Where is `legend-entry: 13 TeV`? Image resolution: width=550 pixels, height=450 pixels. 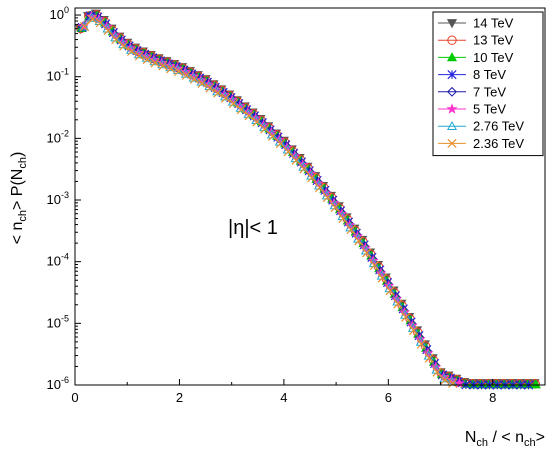
legend-entry: 13 TeV is located at coordinates (476, 40).